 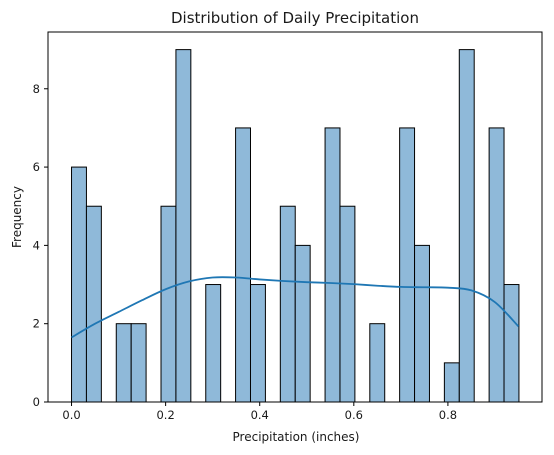 What do you see at coordinates (36, 324) in the screenshot?
I see `y-tick-label: 2` at bounding box center [36, 324].